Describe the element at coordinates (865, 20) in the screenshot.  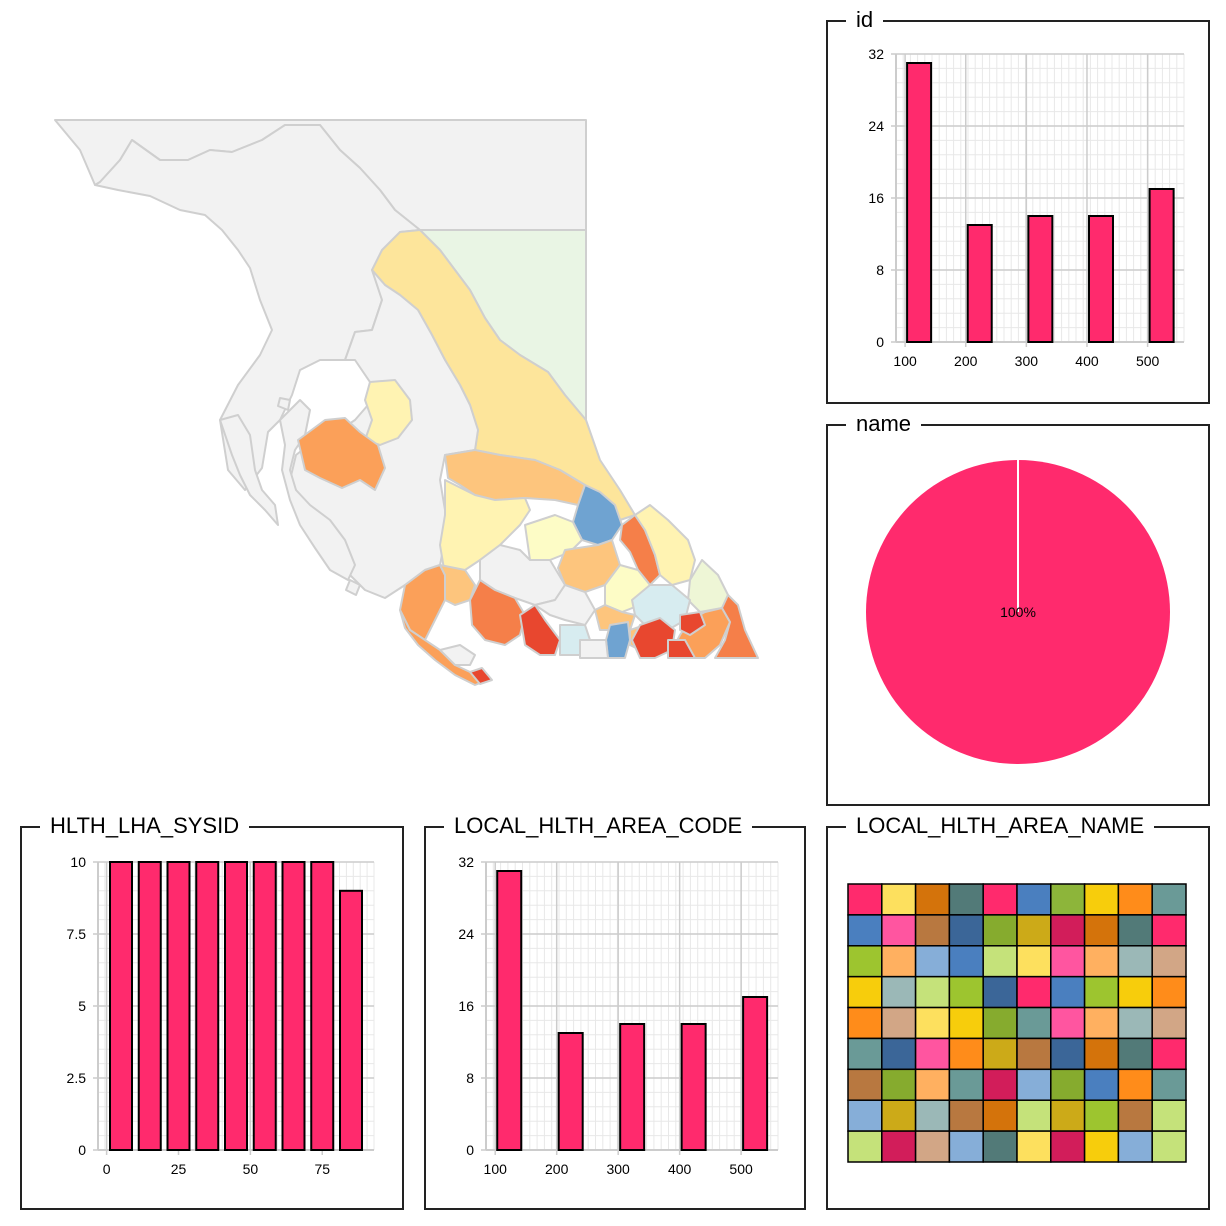
I see `panel-title: id` at that location.